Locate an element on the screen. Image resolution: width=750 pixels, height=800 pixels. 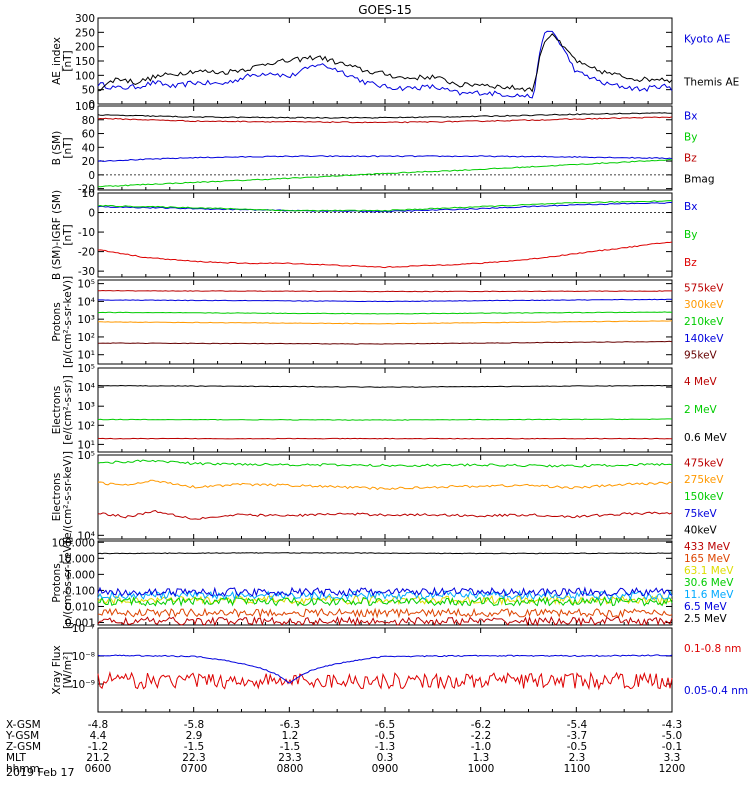
date-label: 2019 Feb 17 is located at coordinates (40, 772).